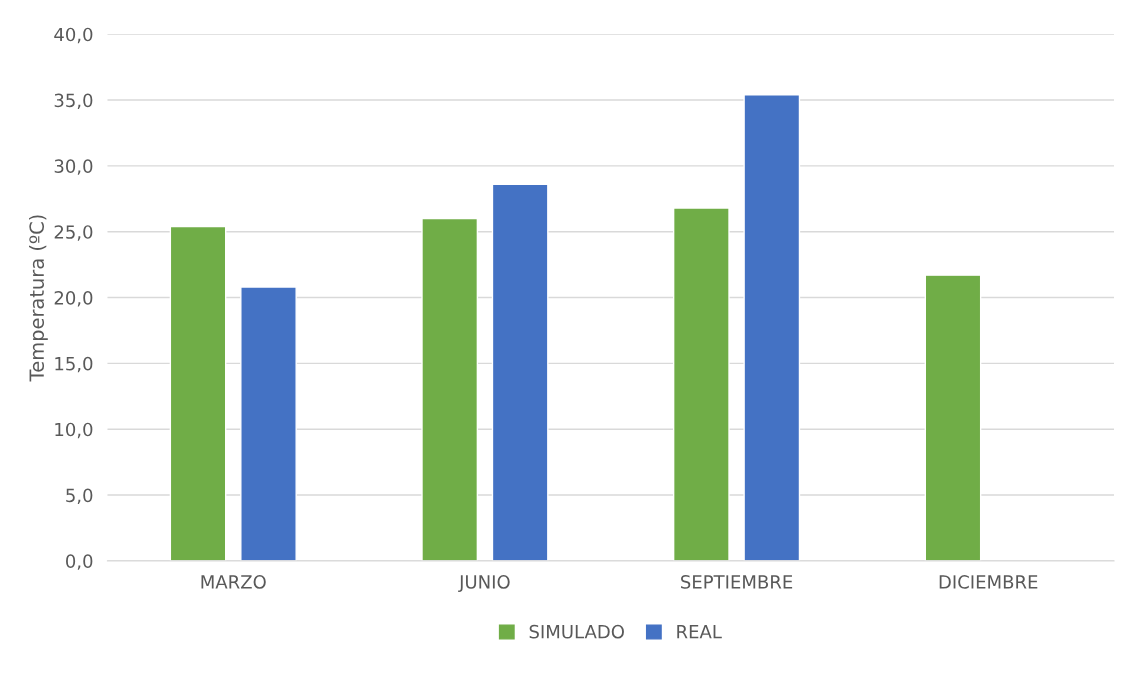 The width and height of the screenshot is (1131, 684). I want to click on y-tick-label: 15,0, so click(74, 364).